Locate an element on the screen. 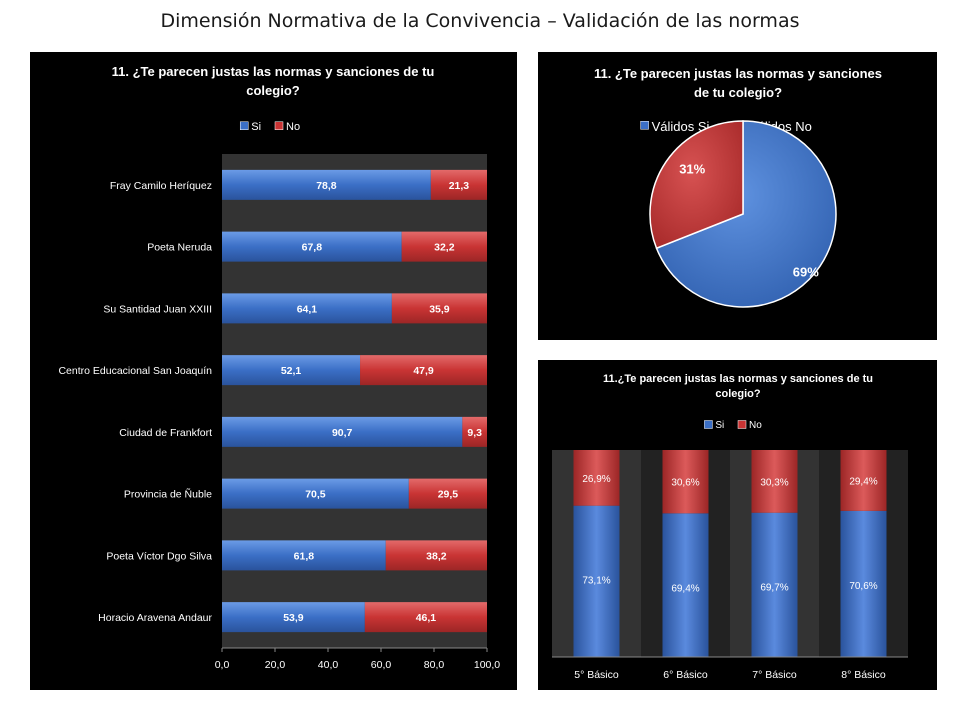  data-label-no: 9,3 is located at coordinates (474, 433).